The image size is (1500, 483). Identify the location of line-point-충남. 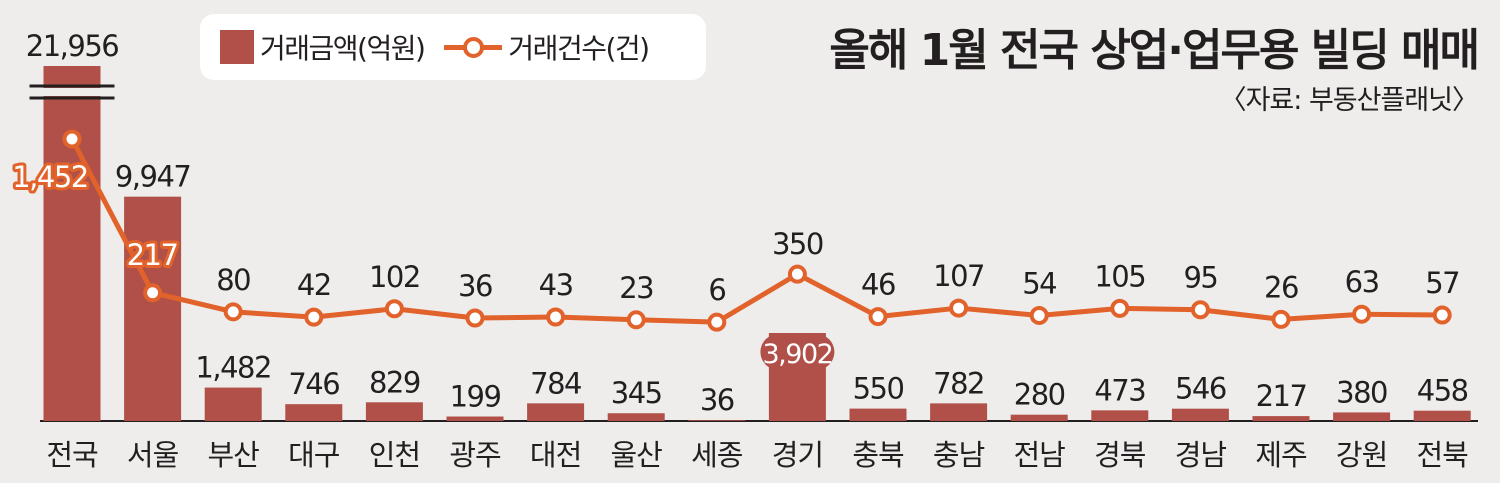
(959, 308).